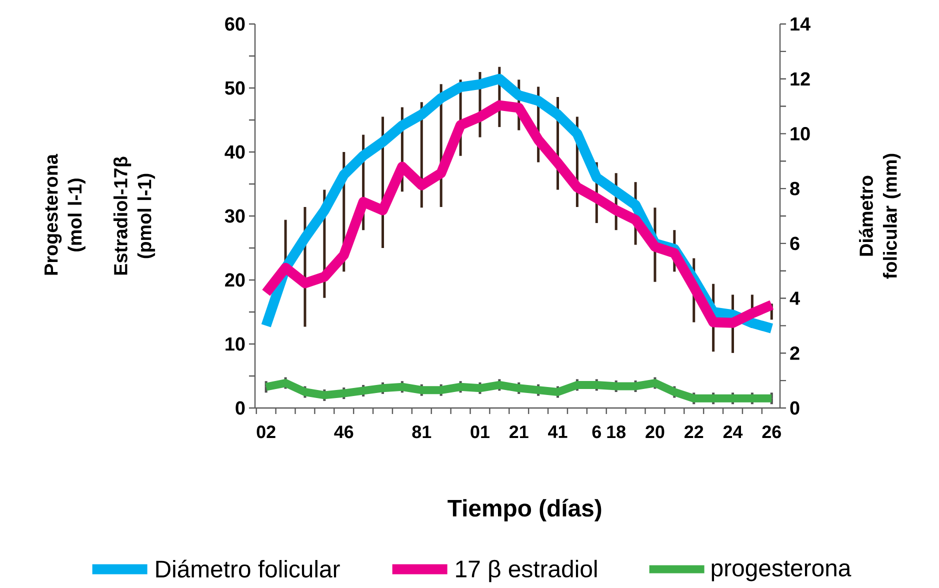  I want to click on x-tick-label: 02, so click(266, 432).